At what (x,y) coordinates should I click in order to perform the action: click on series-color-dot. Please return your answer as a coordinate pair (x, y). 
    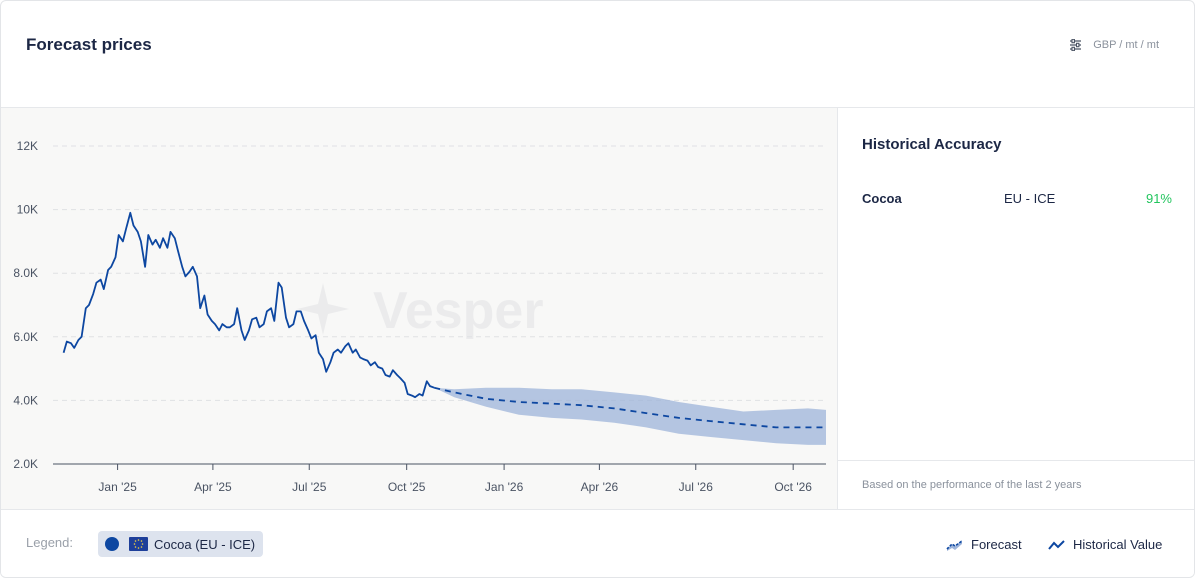
    Looking at the image, I should click on (112, 544).